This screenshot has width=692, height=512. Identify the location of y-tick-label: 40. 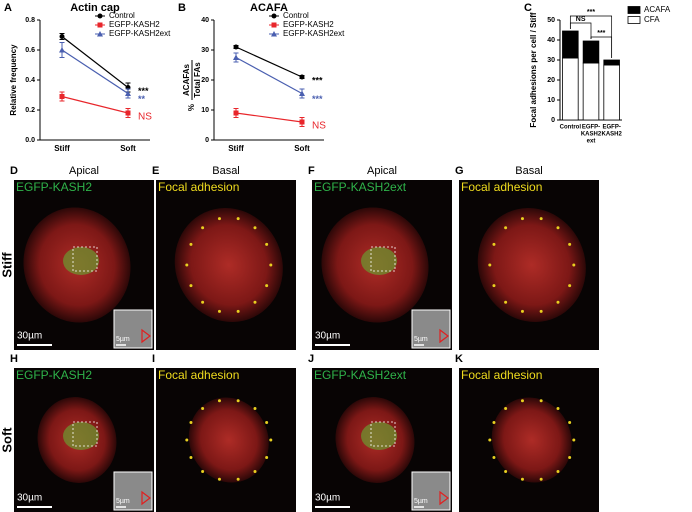
(205, 20).